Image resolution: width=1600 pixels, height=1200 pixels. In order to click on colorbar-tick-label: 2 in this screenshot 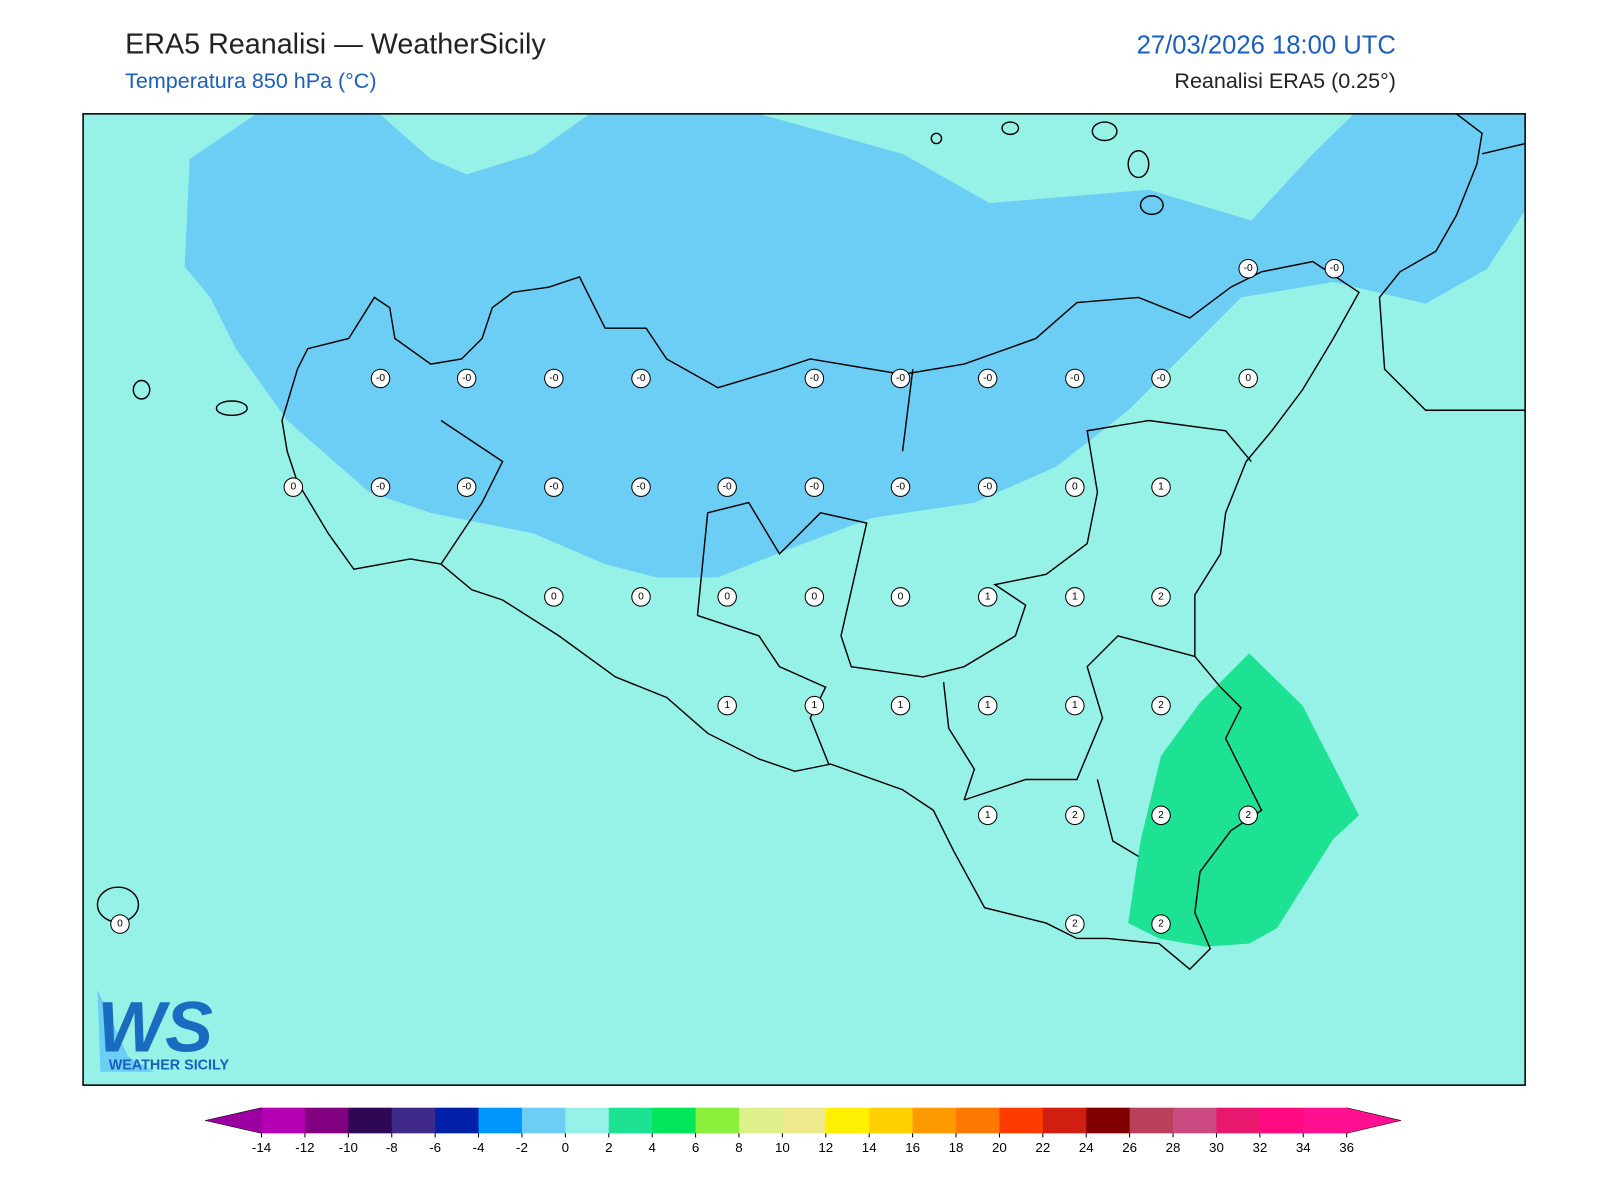, I will do `click(608, 1147)`.